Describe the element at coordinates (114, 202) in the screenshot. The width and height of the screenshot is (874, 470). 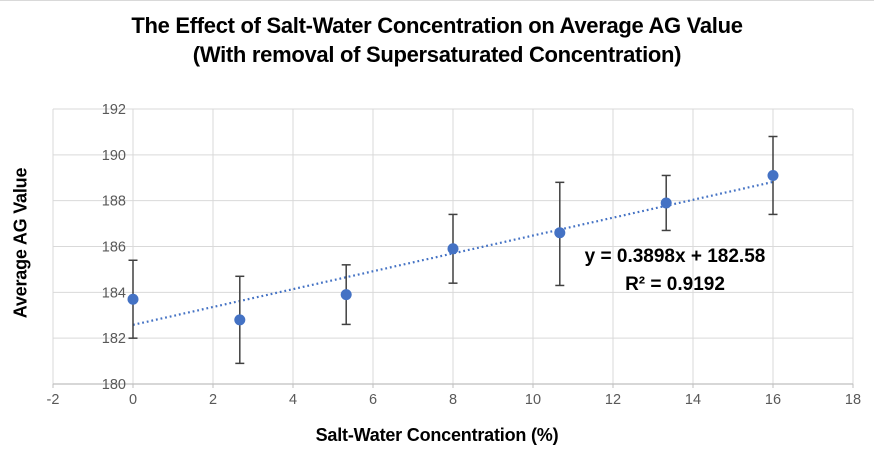
I see `y-tick-label: 188` at that location.